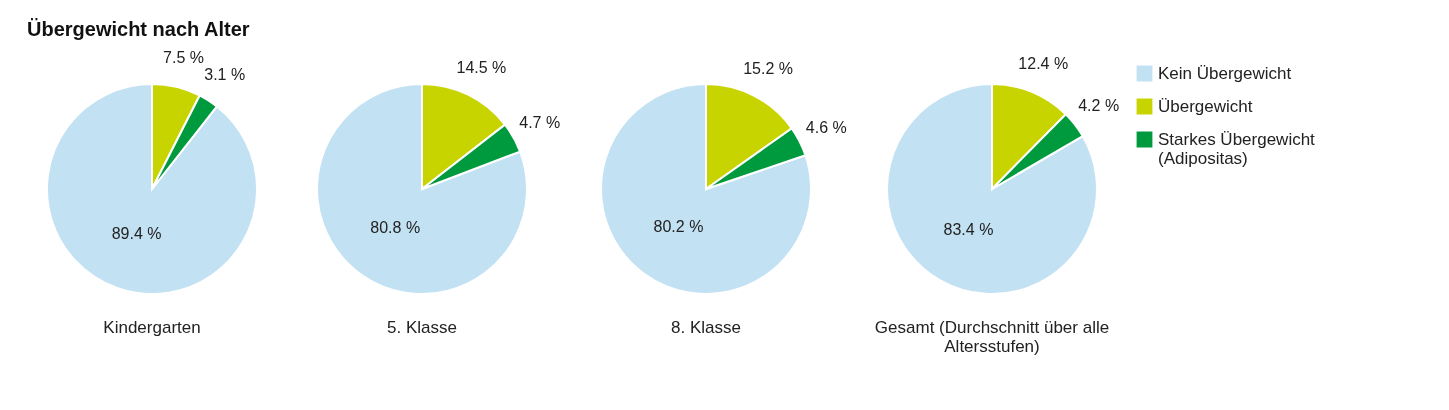  Describe the element at coordinates (678, 227) in the screenshot. I see `data-label: 80.2 %` at that location.